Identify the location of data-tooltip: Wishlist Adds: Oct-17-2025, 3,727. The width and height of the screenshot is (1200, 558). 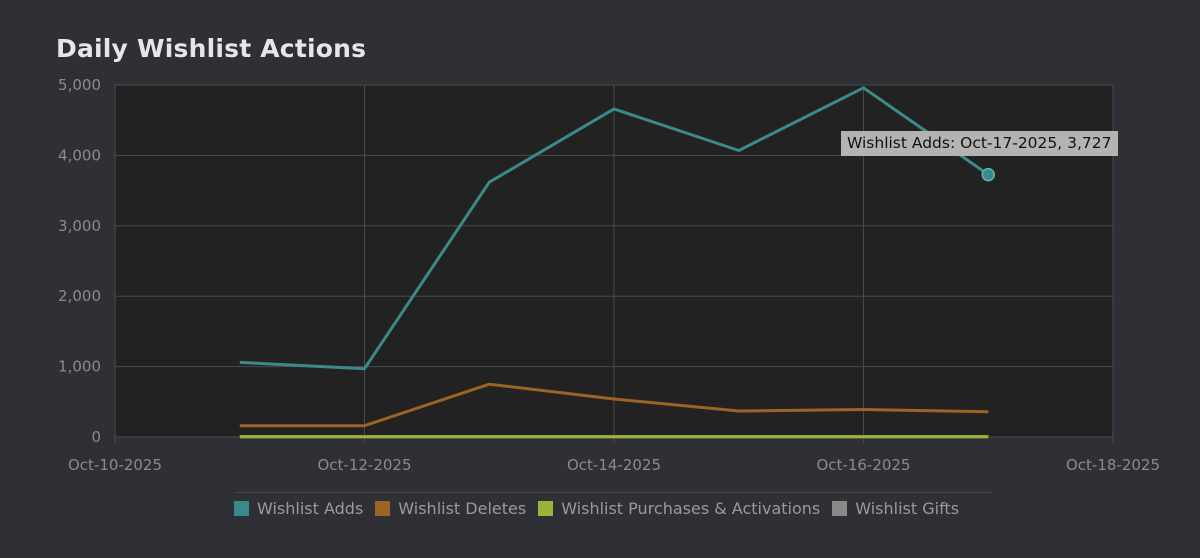
(979, 143).